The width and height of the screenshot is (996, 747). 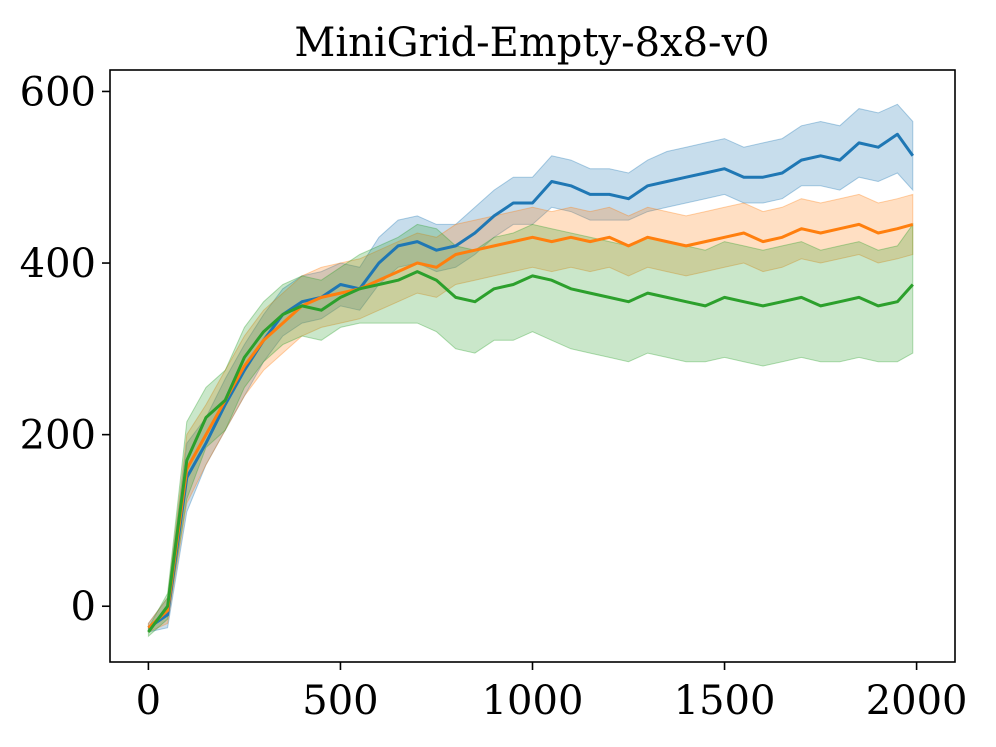 What do you see at coordinates (533, 701) in the screenshot?
I see `x-tick-label: 1000` at bounding box center [533, 701].